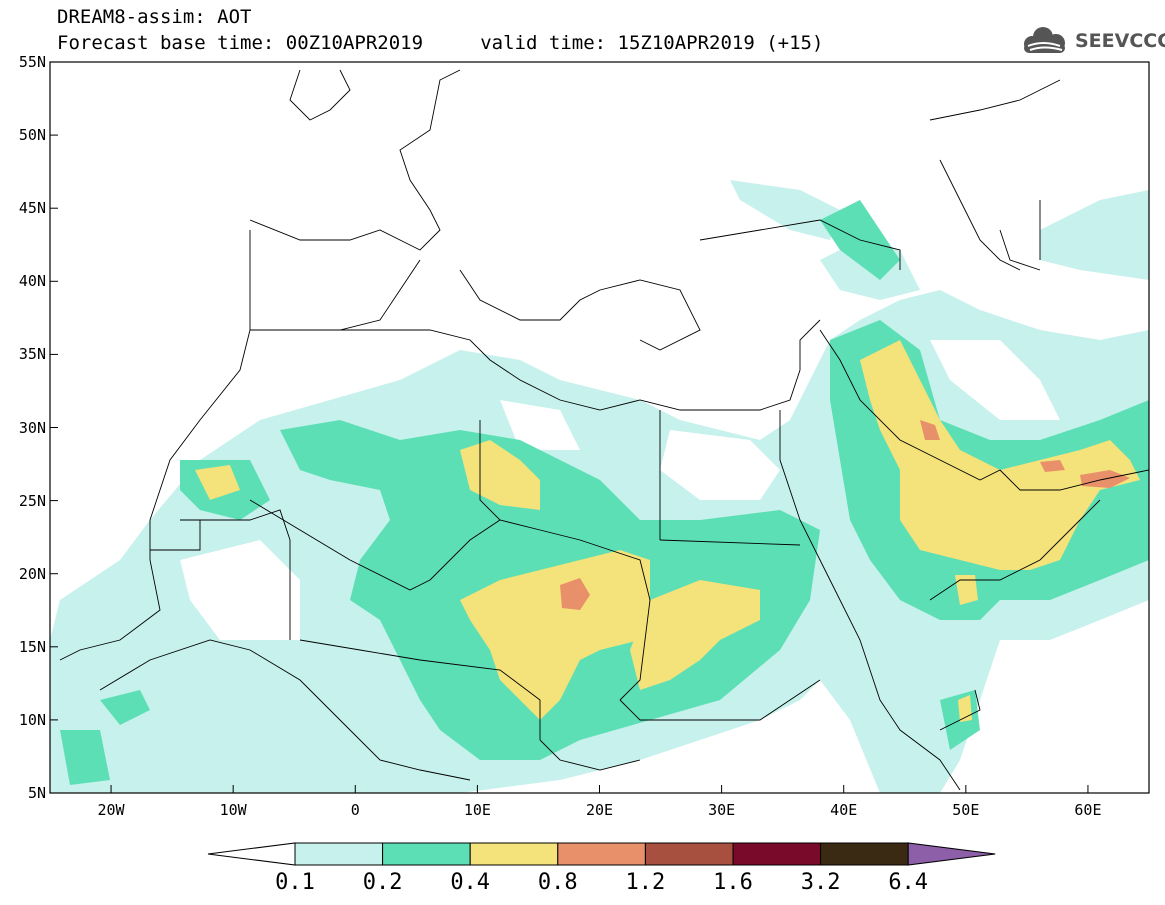 The width and height of the screenshot is (1165, 905). I want to click on lat-label: 40N, so click(32, 281).